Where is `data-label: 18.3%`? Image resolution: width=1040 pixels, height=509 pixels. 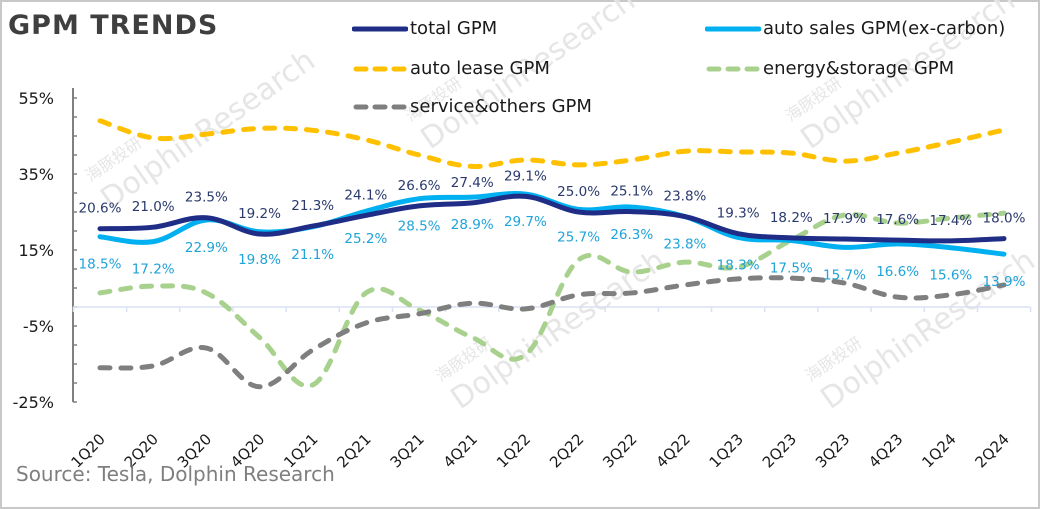 data-label: 18.3% is located at coordinates (738, 265).